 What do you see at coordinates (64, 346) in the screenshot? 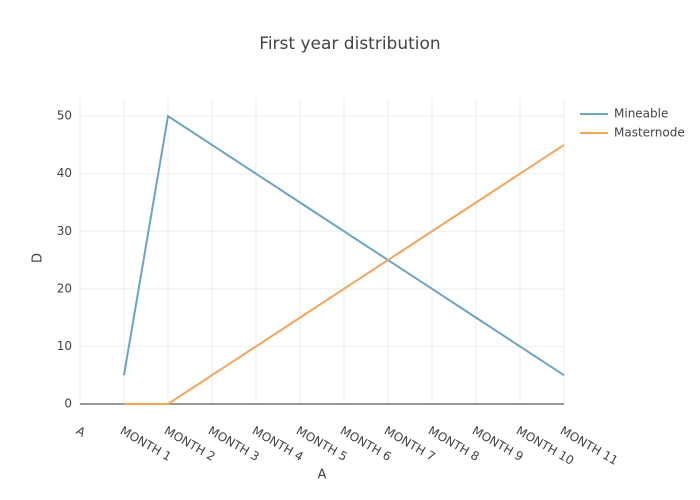
I see `y-tick-label: 10` at bounding box center [64, 346].